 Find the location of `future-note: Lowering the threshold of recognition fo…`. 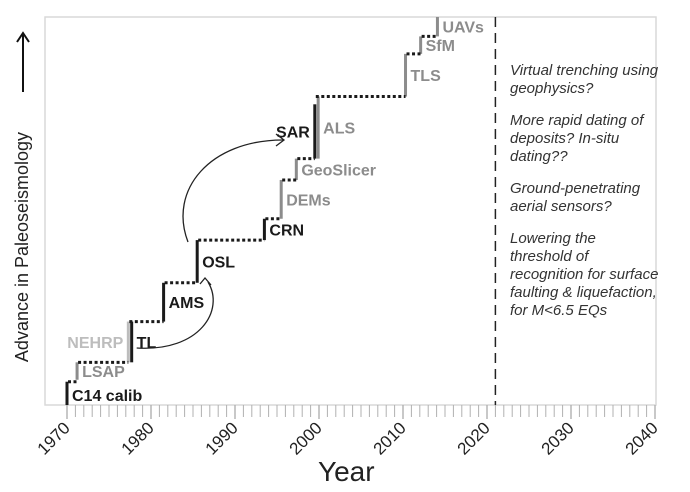

future-note: Lowering the threshold of recognition fo… is located at coordinates (584, 274).